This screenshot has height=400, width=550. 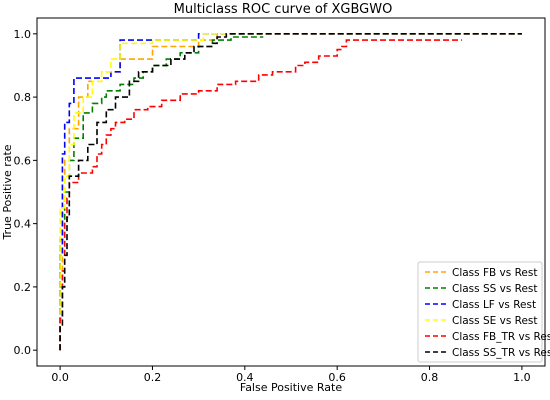 I want to click on legend-box, so click(x=480, y=312).